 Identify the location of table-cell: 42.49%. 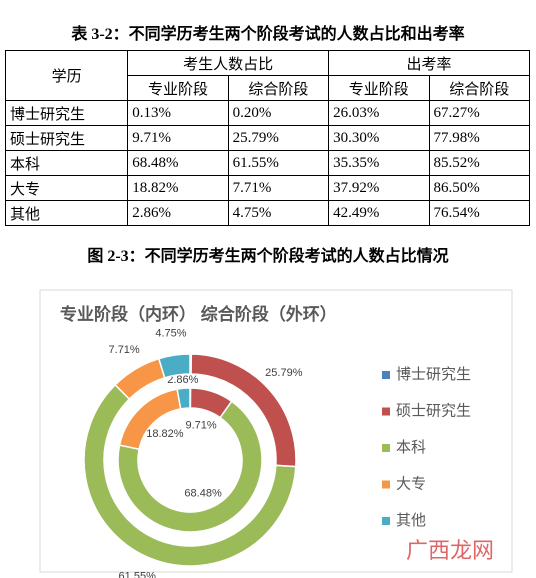
(379, 213).